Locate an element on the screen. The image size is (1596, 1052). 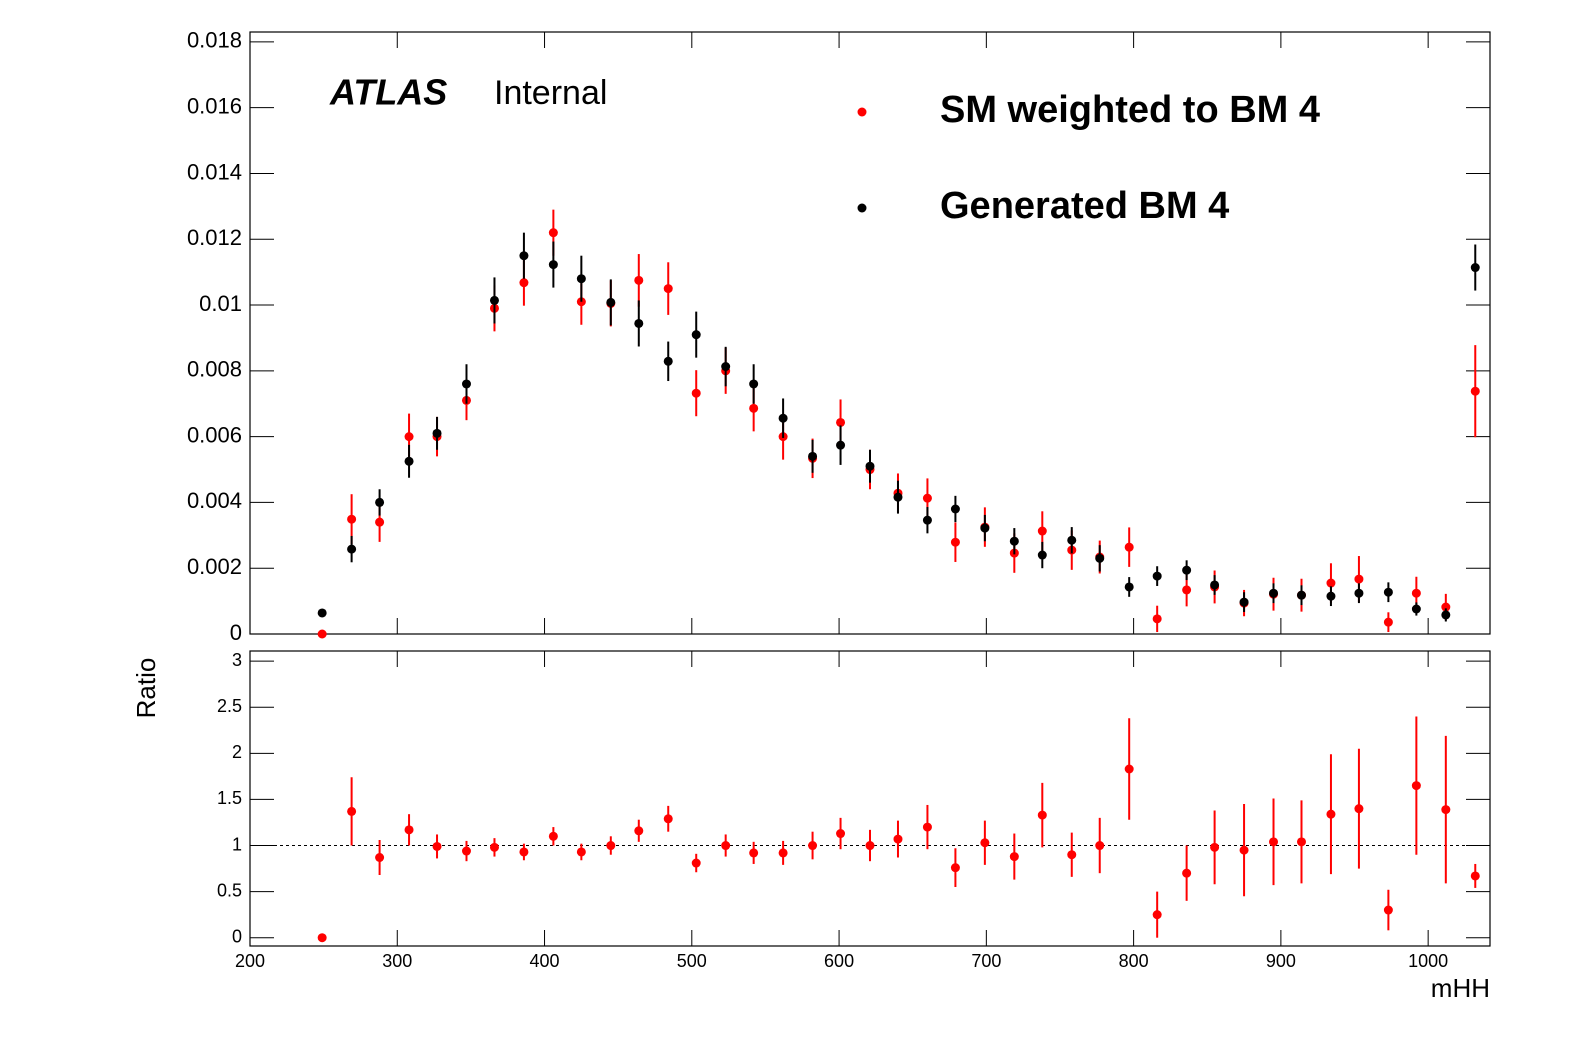
y-tick-label: 0.5 is located at coordinates (229, 890).